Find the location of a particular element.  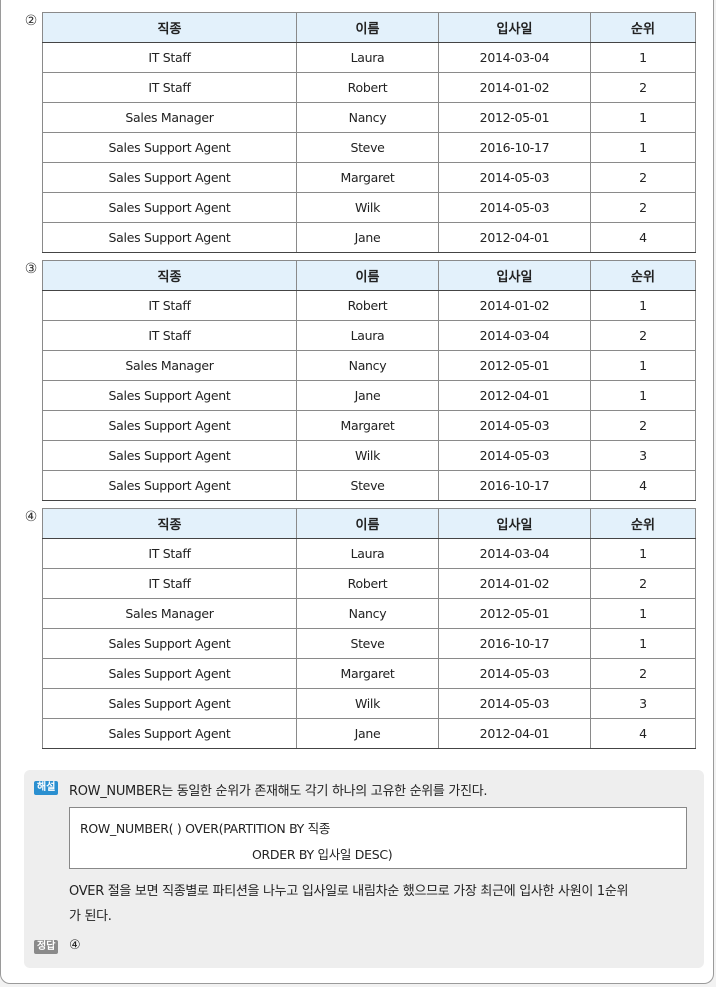

table-header-row: 직종 이름 입사일 순위 is located at coordinates (369, 523).